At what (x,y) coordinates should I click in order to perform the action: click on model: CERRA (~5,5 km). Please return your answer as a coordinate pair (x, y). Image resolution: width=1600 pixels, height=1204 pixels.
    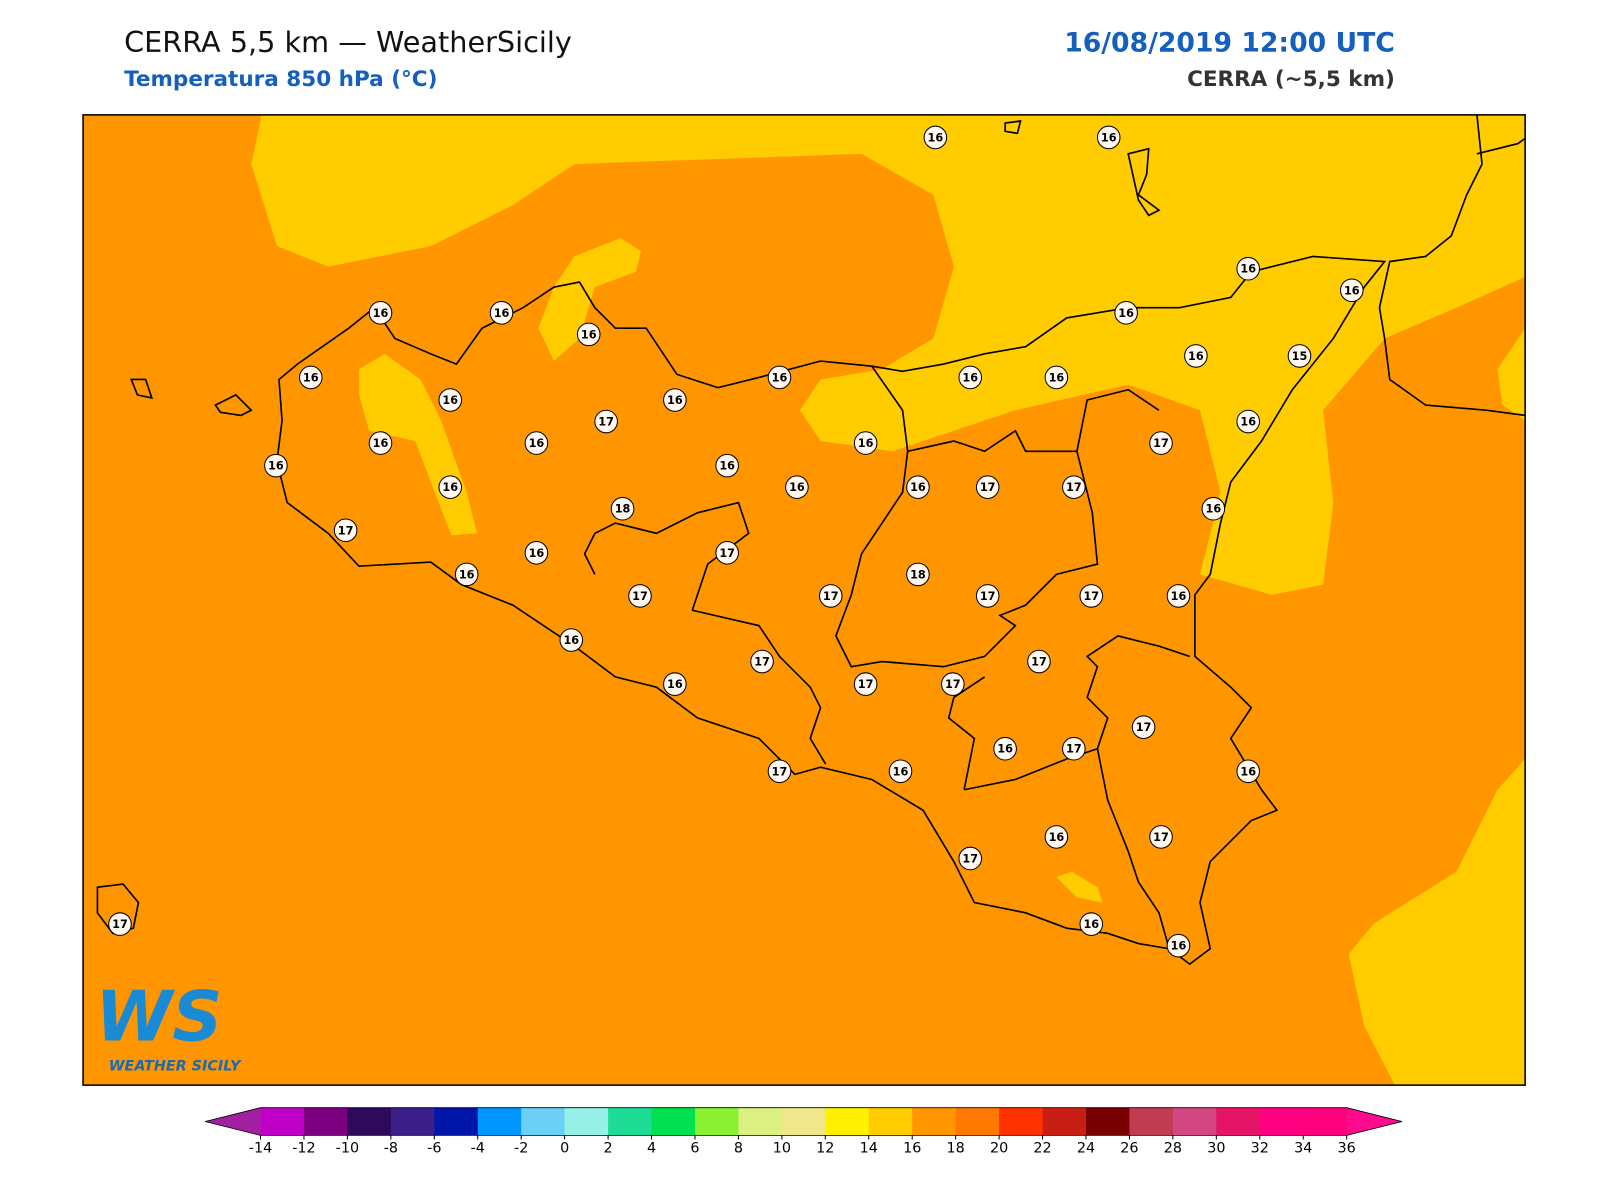
    Looking at the image, I should click on (1291, 79).